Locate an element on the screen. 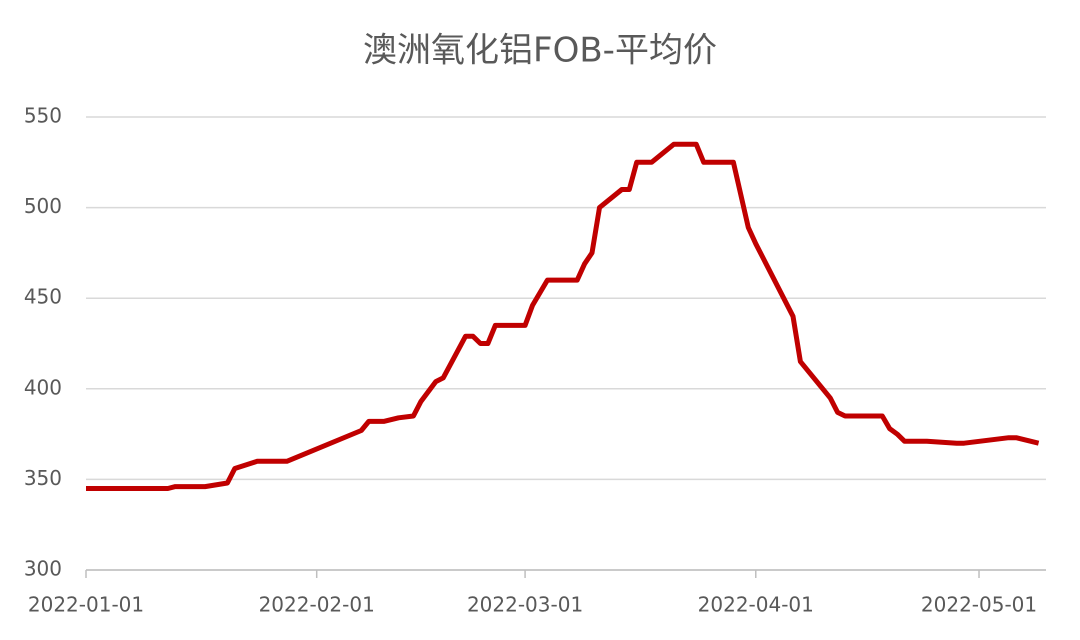  y-tick-label: 400 is located at coordinates (43, 387).